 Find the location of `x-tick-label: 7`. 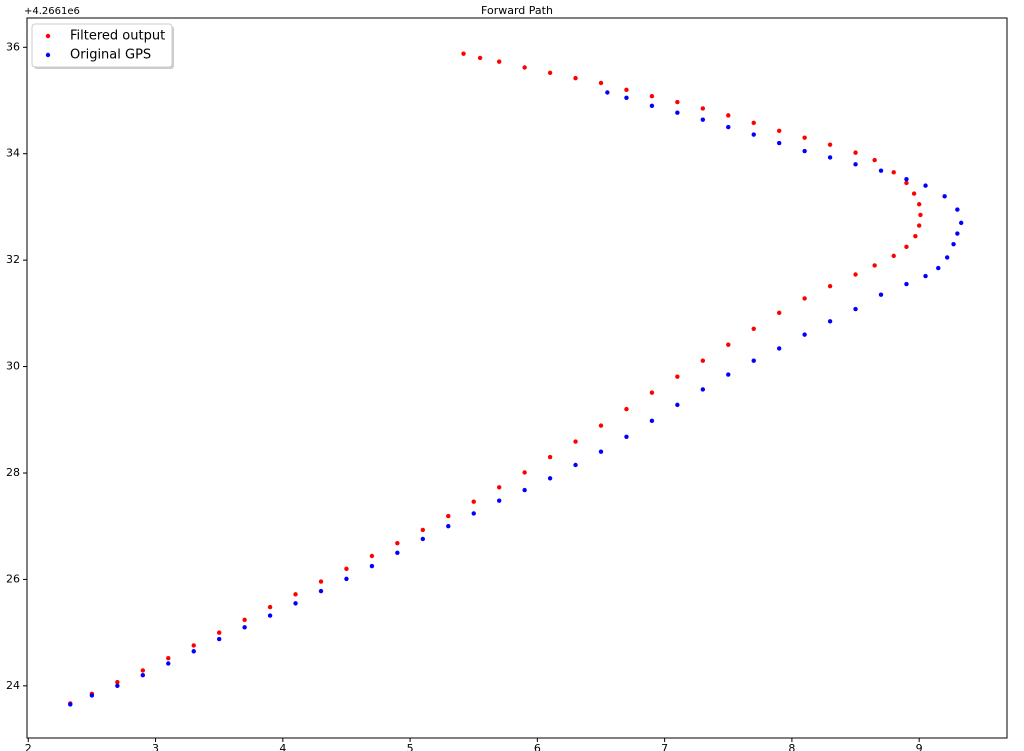

x-tick-label: 7 is located at coordinates (664, 746).